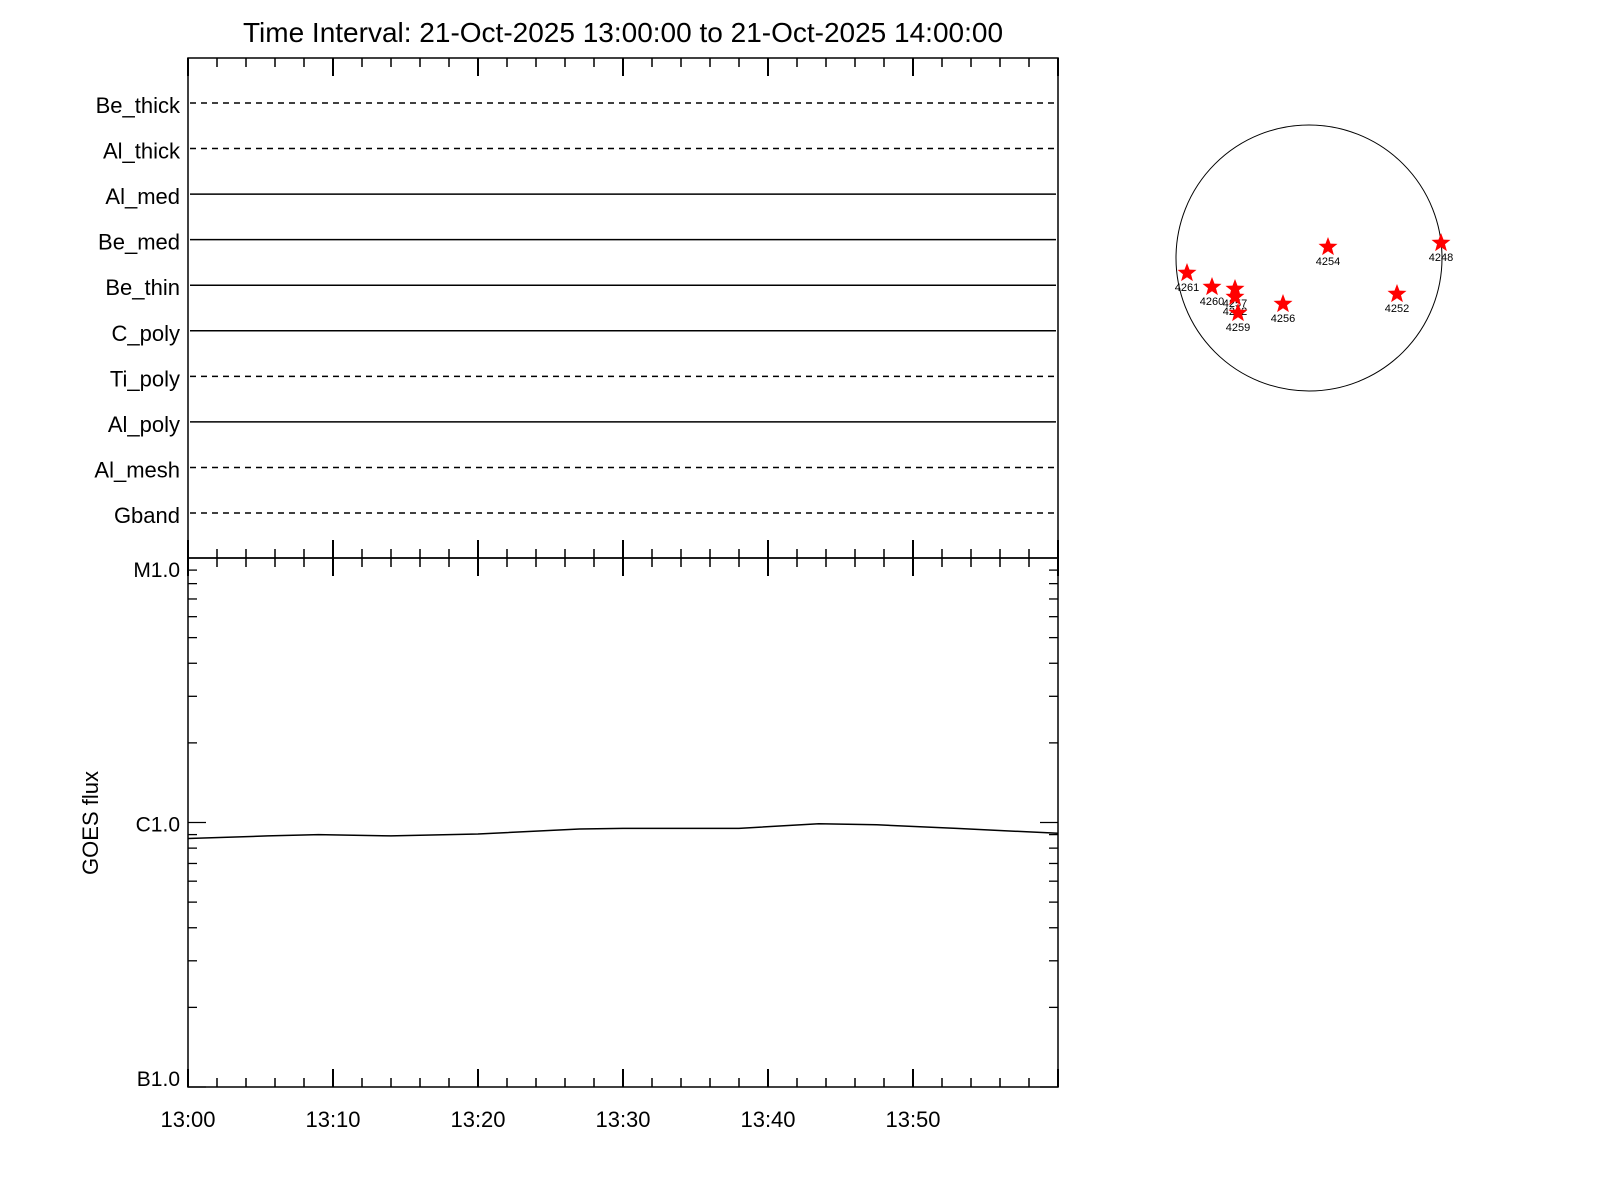  Describe the element at coordinates (145, 378) in the screenshot. I see `channel-label: Ti_poly` at that location.